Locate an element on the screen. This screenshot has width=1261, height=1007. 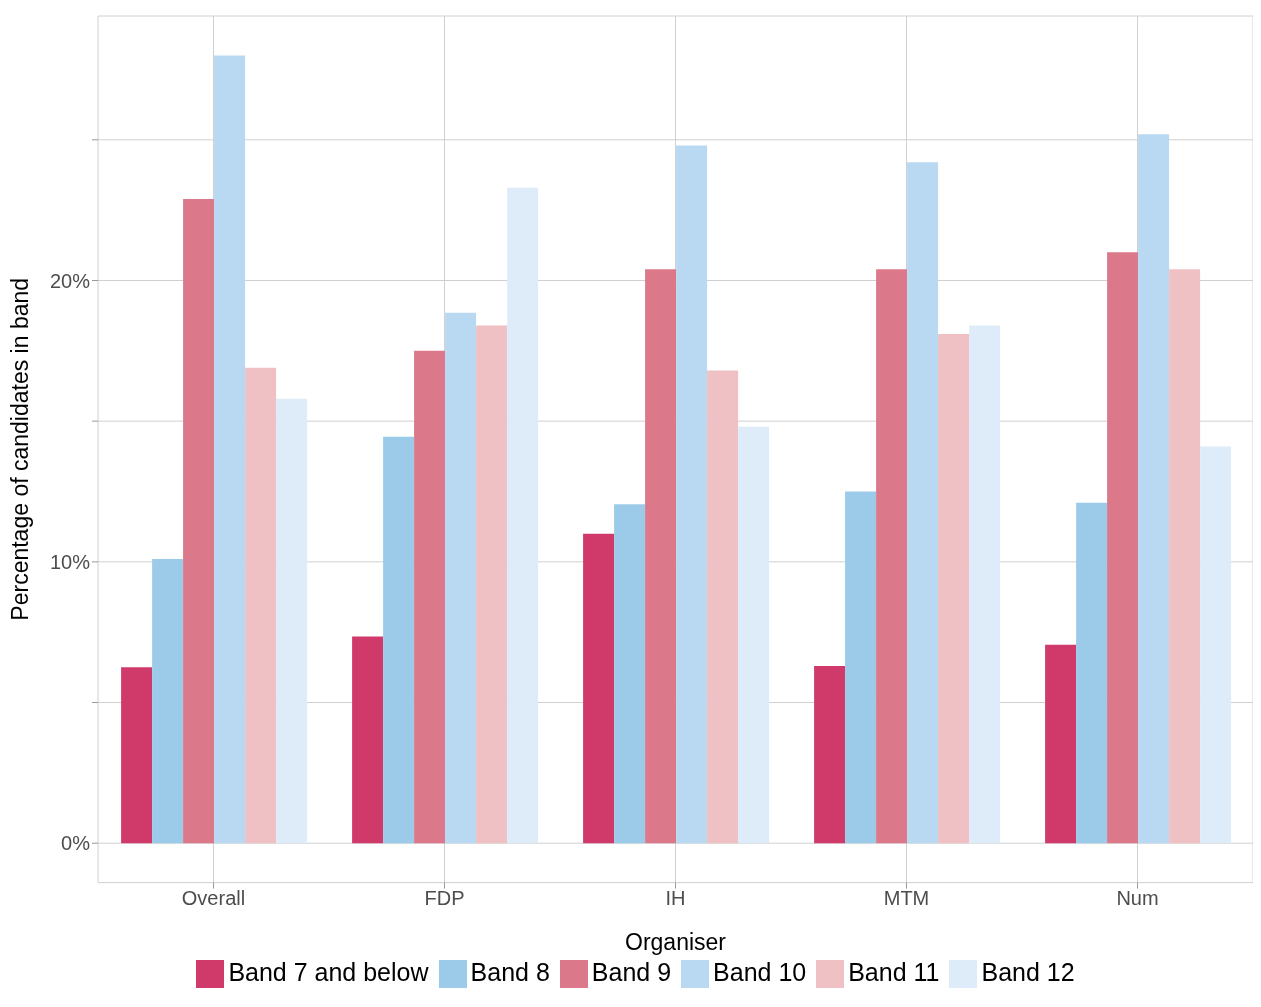
x-tick-label: Num is located at coordinates (1137, 897).